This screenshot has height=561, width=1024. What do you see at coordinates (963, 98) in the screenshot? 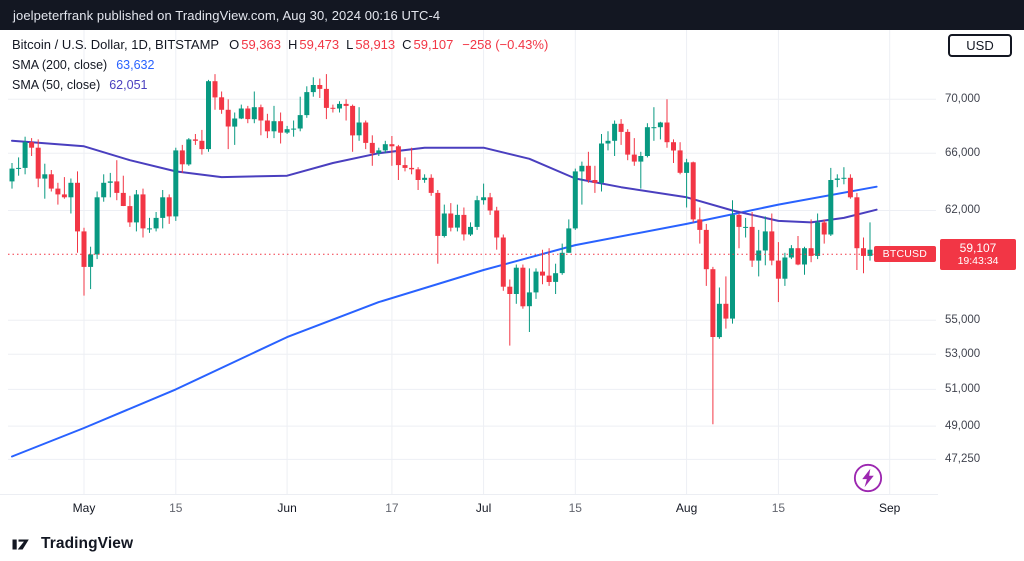
I see `price-tick-label: 70,000` at bounding box center [963, 98].